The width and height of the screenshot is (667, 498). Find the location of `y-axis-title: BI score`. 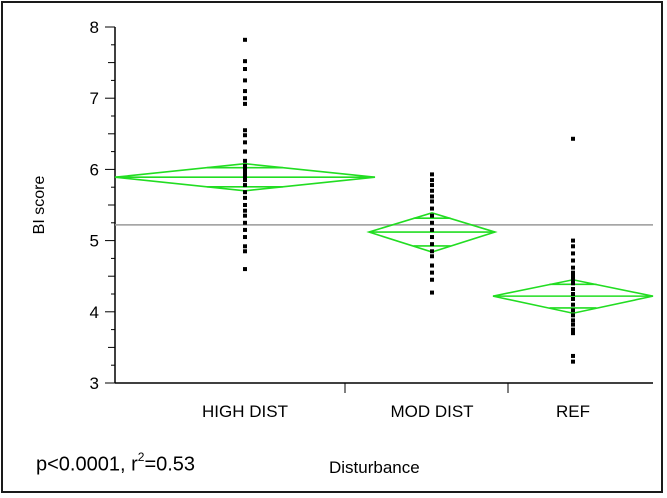

y-axis-title: BI score is located at coordinates (39, 205).